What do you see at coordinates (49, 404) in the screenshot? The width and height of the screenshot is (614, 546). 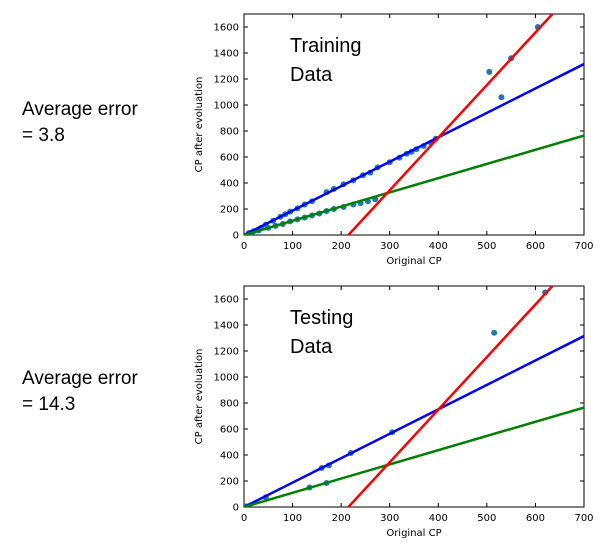 I see `average-error-bottom-line2: = 14.3` at bounding box center [49, 404].